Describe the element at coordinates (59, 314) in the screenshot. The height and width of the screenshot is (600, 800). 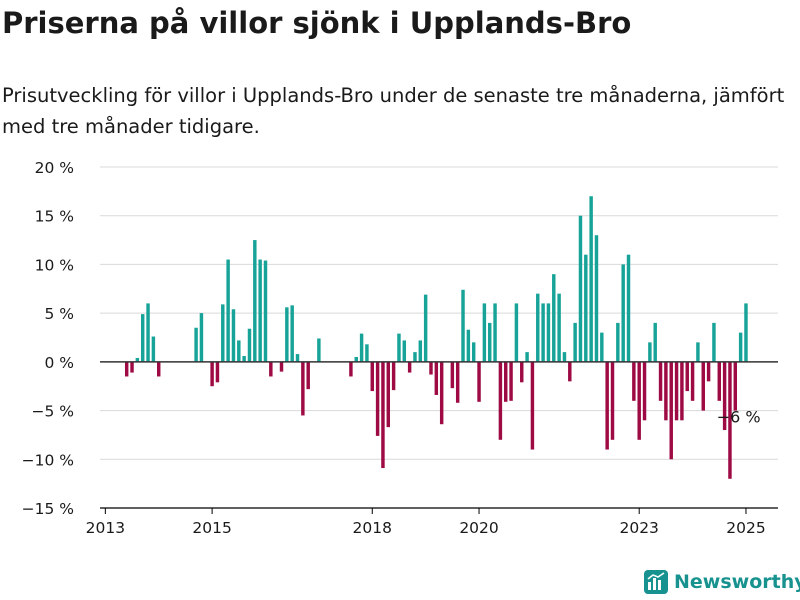
I see `y-tick-label: 5 %` at that location.